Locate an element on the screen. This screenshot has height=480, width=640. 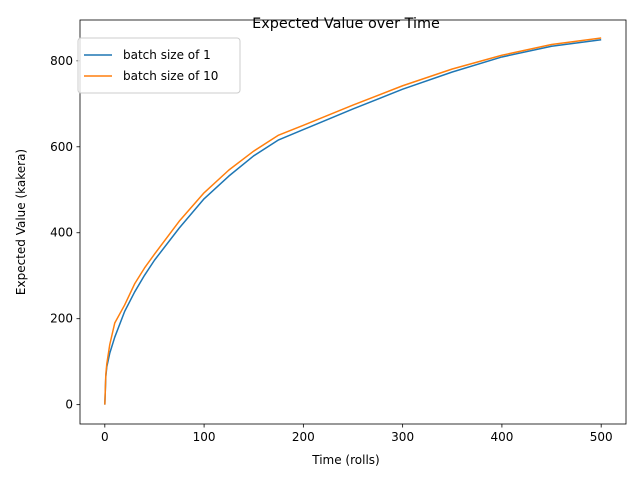
y-tick-label: 400 is located at coordinates (61, 233).